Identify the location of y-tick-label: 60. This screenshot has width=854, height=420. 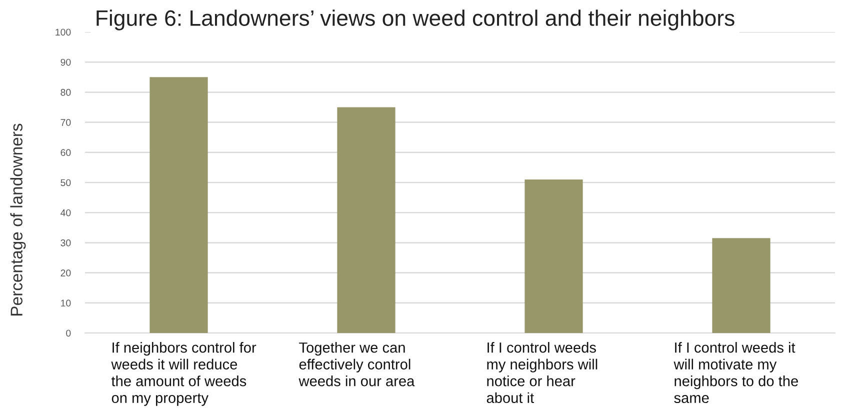
(65, 152).